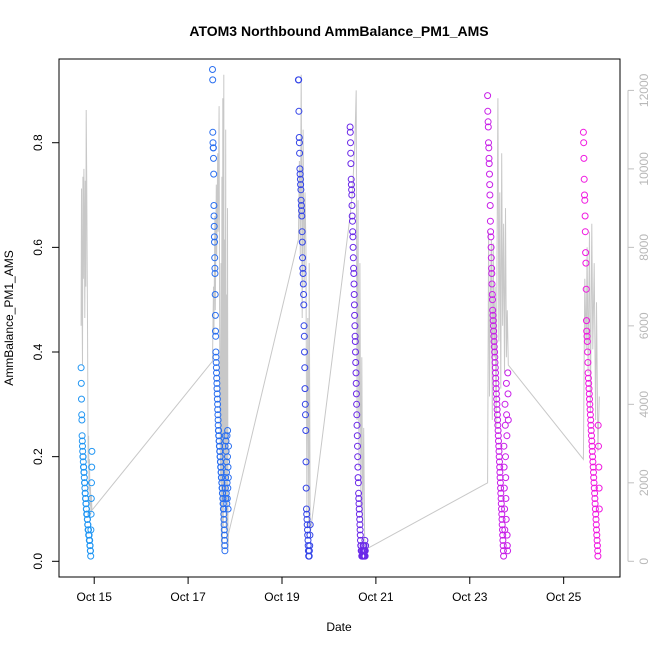 Image resolution: width=650 pixels, height=650 pixels. What do you see at coordinates (564, 597) in the screenshot?
I see `x-tick-label: Oct 25` at bounding box center [564, 597].